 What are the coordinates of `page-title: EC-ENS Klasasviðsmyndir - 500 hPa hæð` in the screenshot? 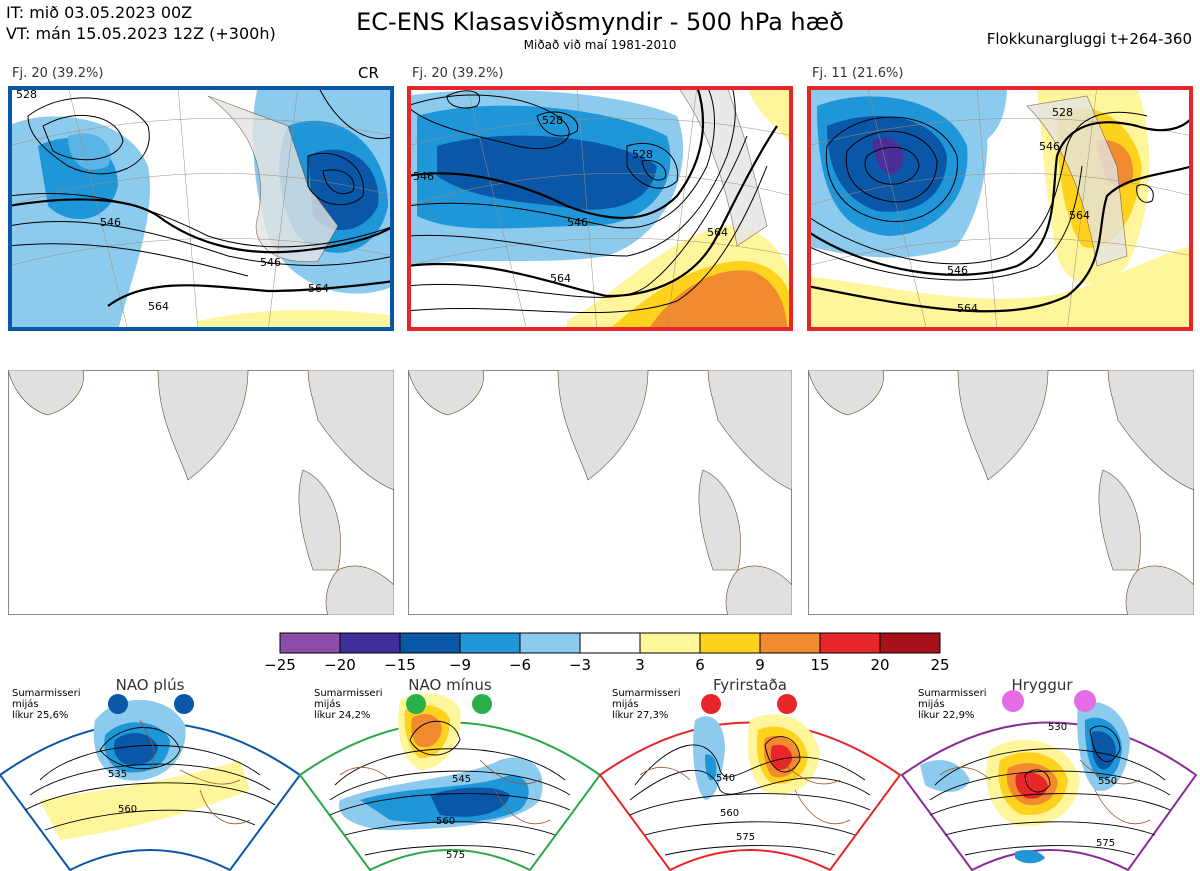 It's located at (600, 22).